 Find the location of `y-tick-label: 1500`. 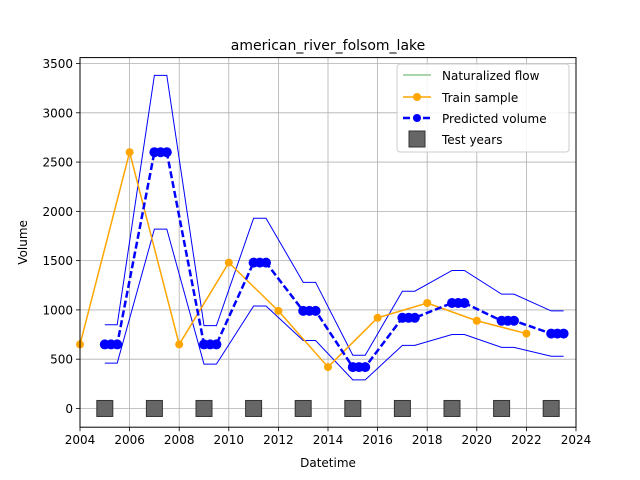

y-tick-label: 1500 is located at coordinates (57, 261).